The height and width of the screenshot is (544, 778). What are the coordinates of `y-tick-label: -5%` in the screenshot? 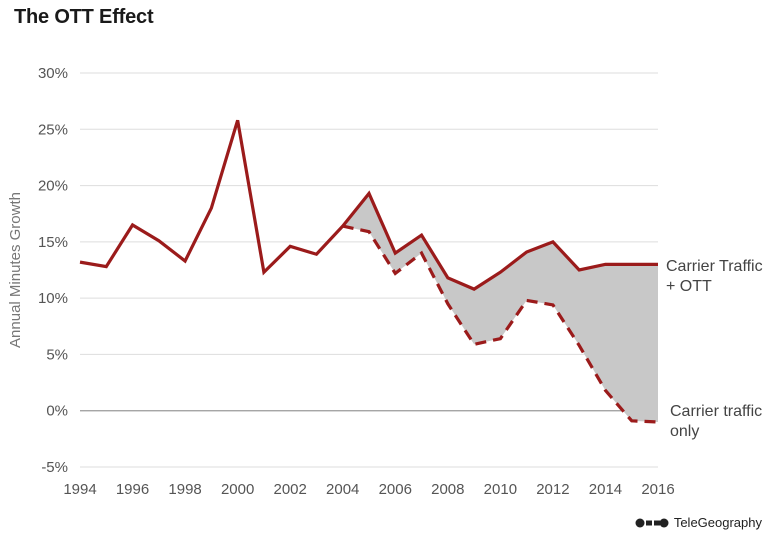 It's located at (54, 467).